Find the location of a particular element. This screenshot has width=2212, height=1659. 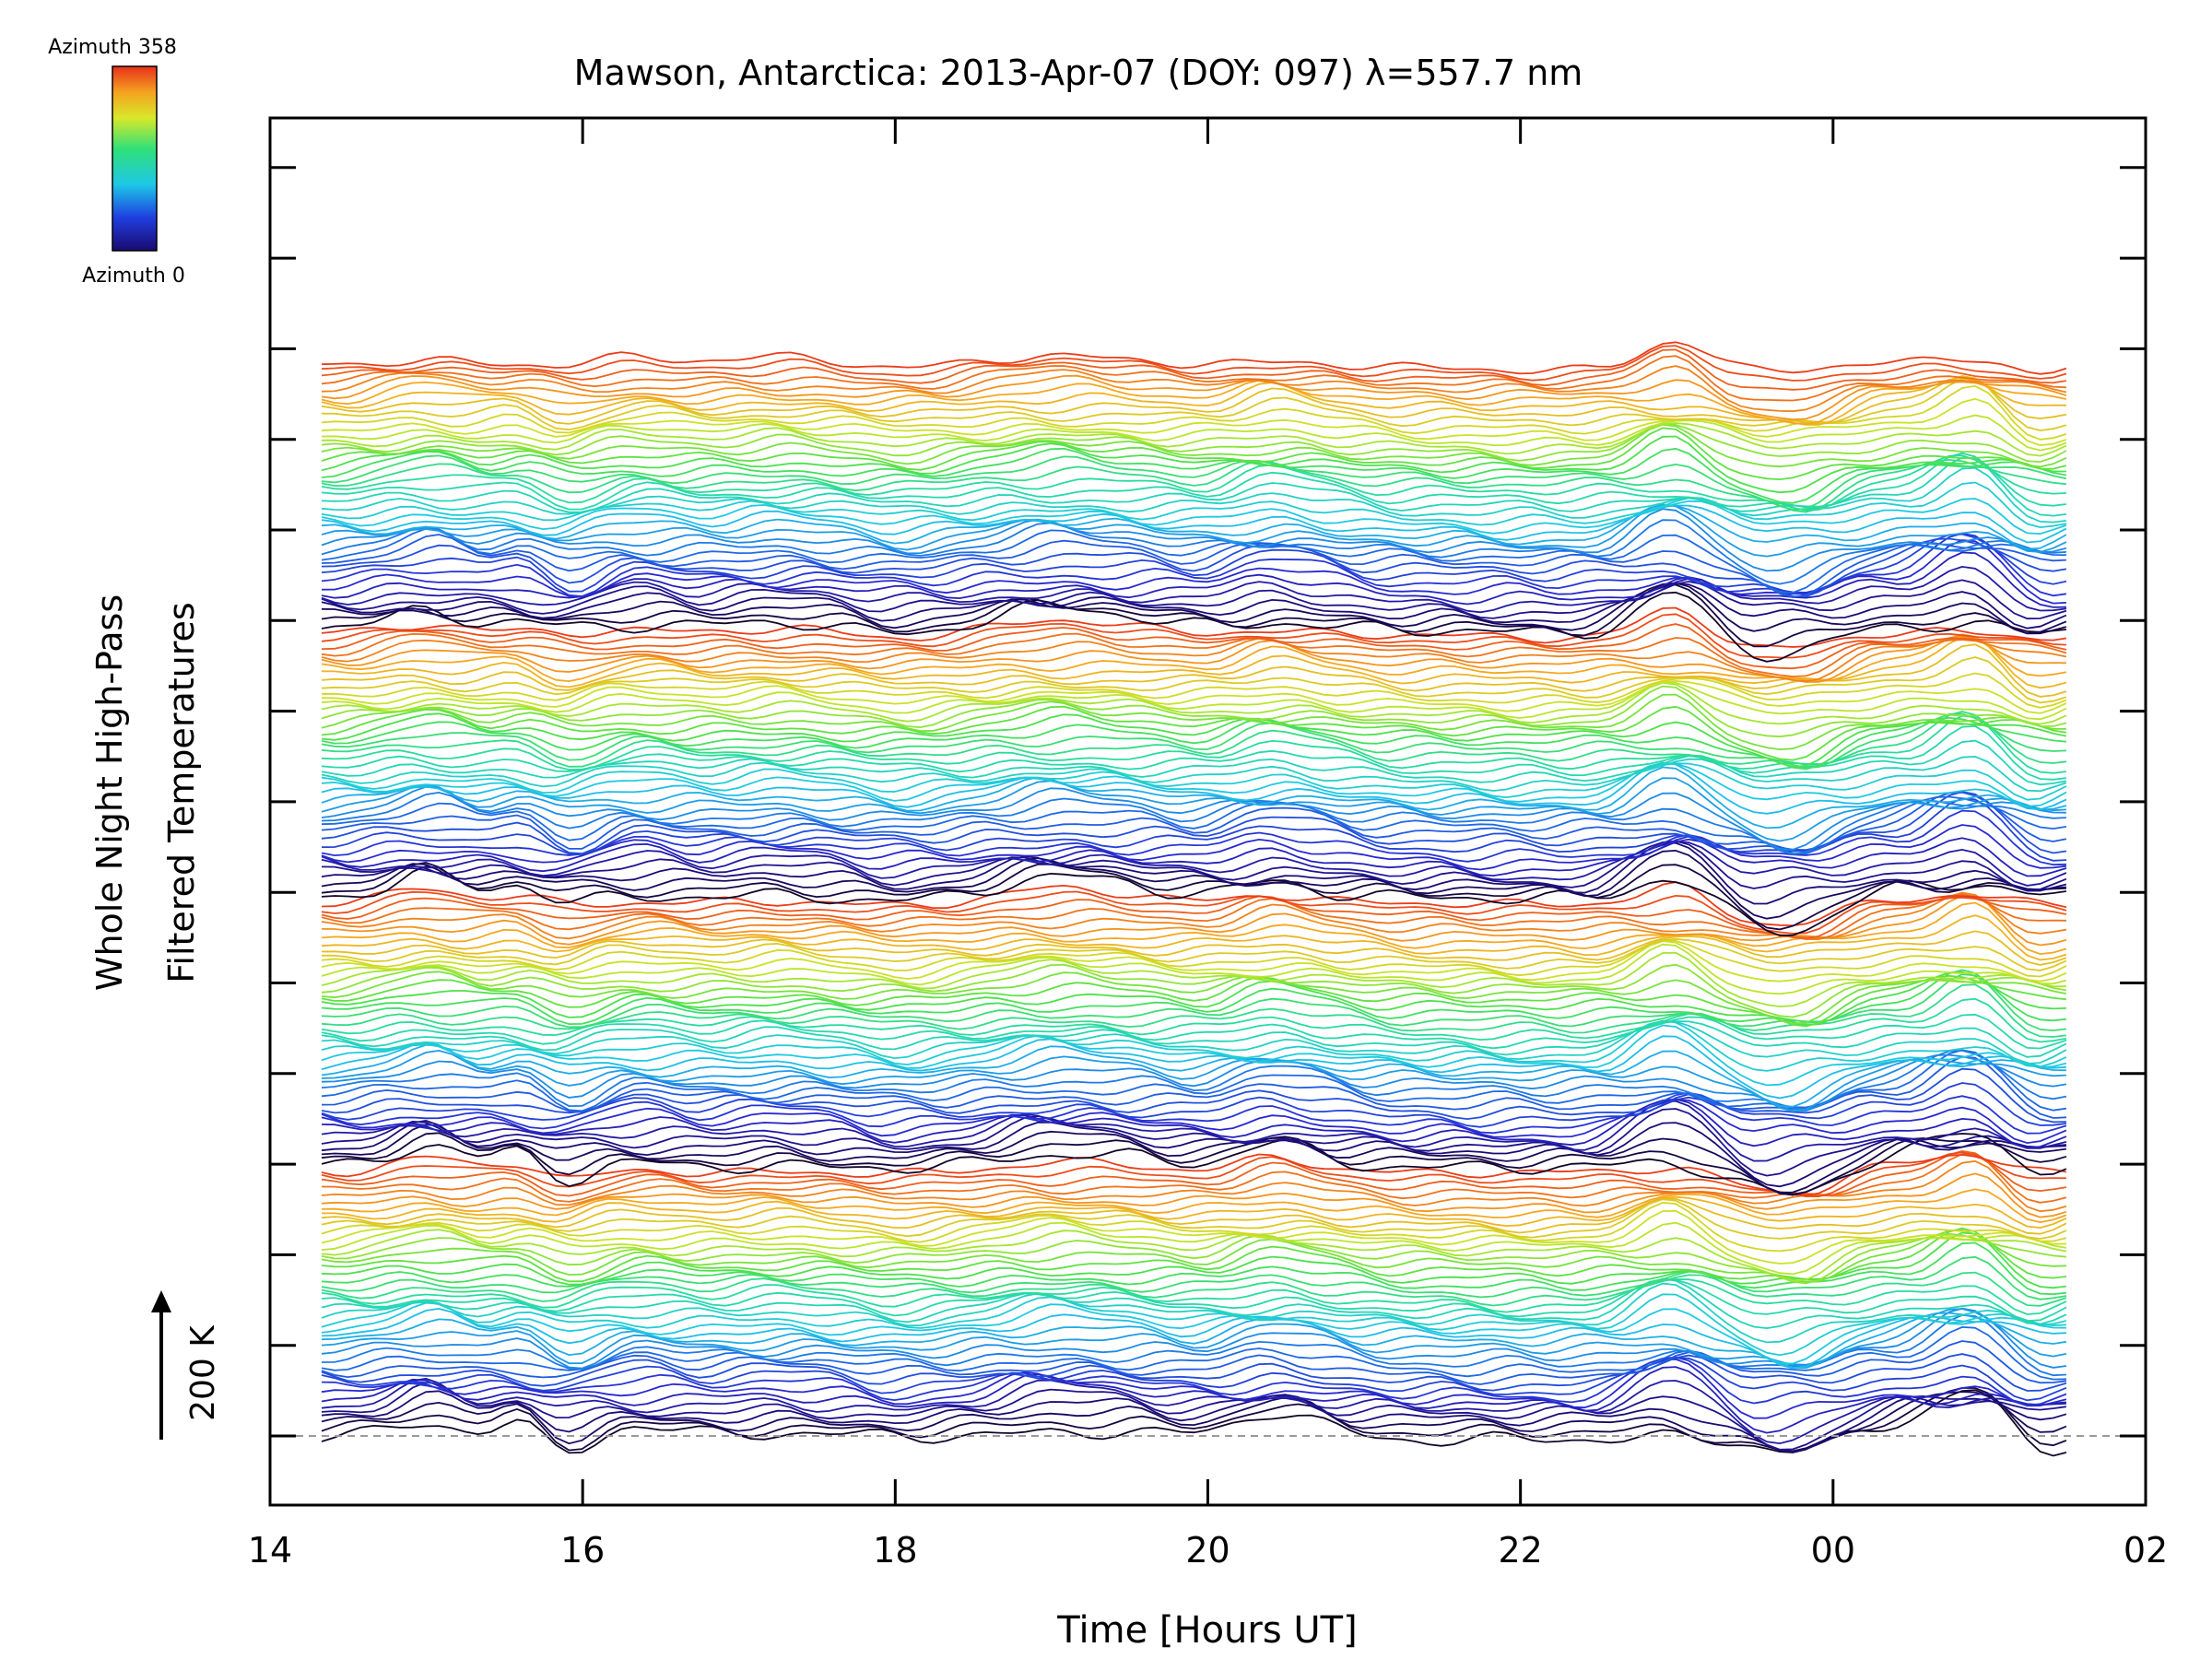

scale-bar: 200 K is located at coordinates (186, 1365).